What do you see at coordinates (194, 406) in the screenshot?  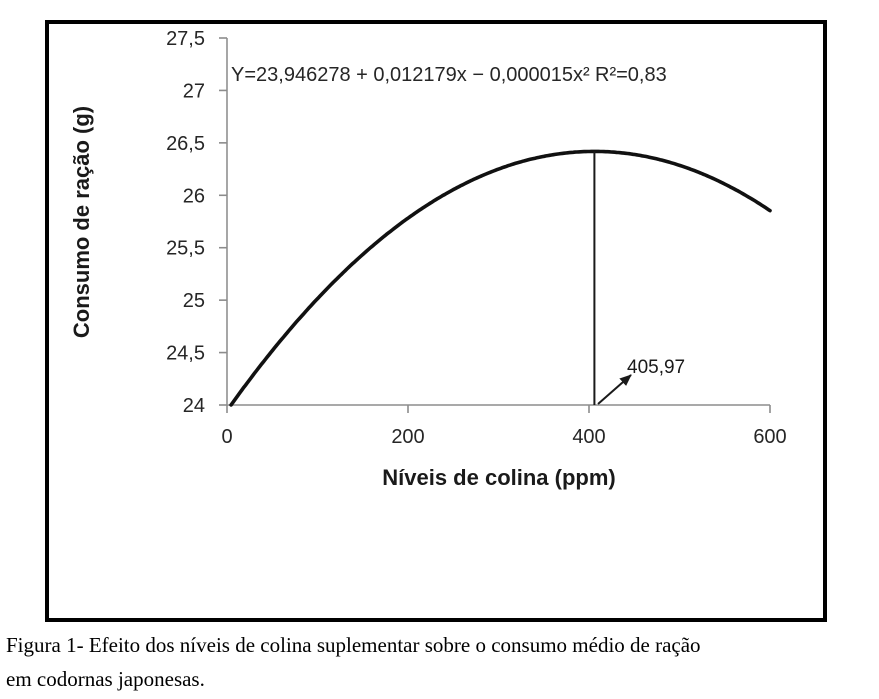 I see `y-tick-label: 24` at bounding box center [194, 406].